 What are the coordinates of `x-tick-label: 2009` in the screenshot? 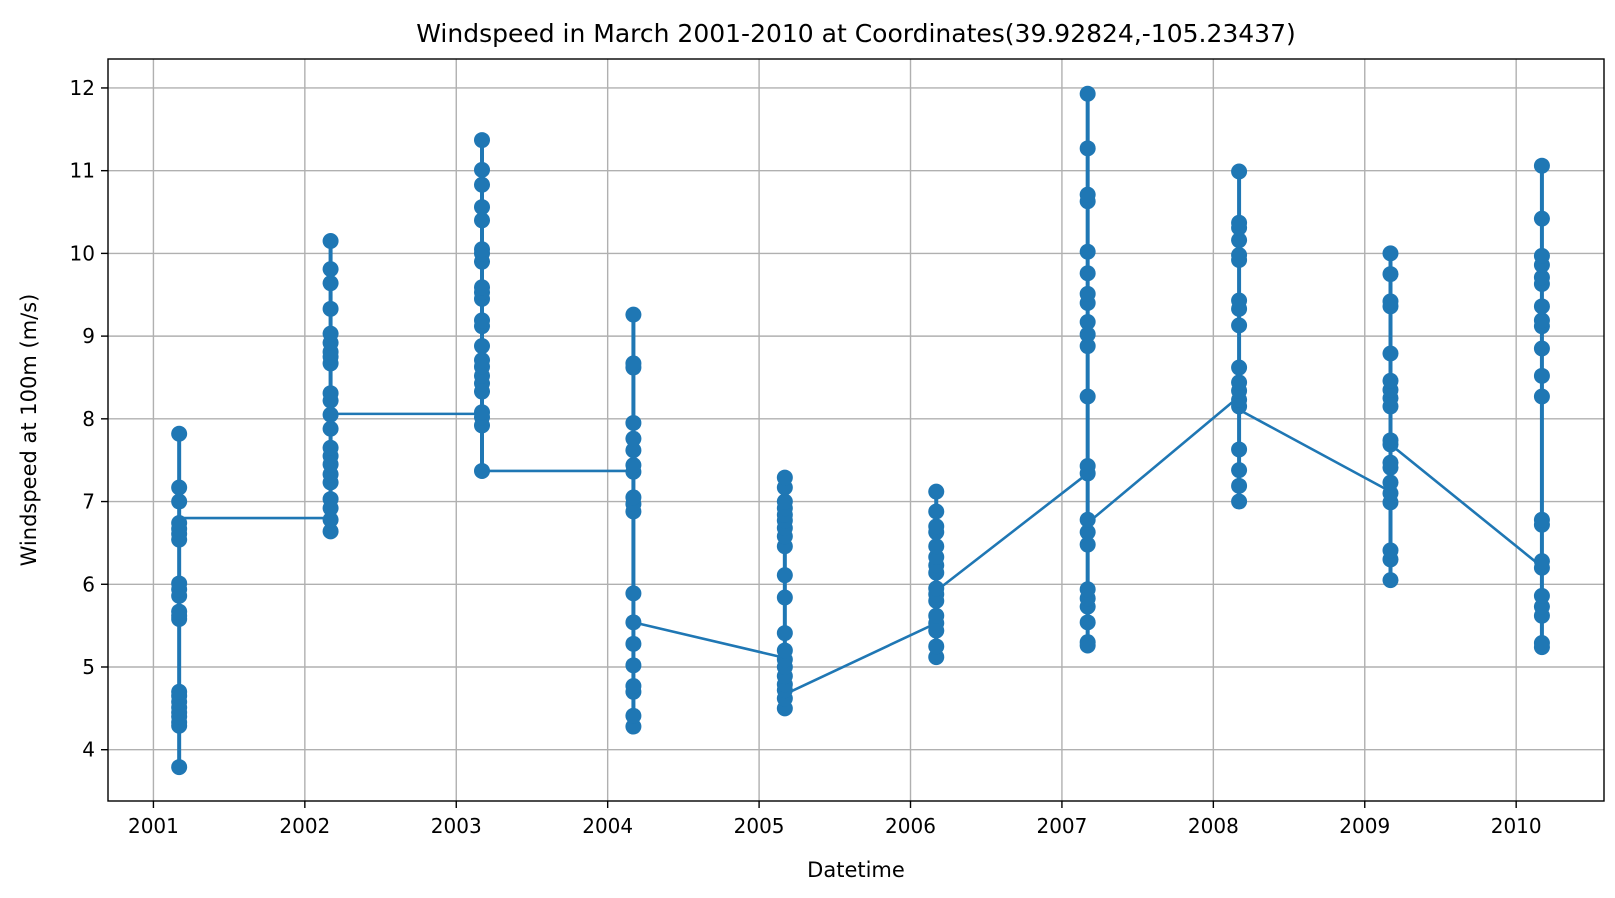 It's located at (1364, 826).